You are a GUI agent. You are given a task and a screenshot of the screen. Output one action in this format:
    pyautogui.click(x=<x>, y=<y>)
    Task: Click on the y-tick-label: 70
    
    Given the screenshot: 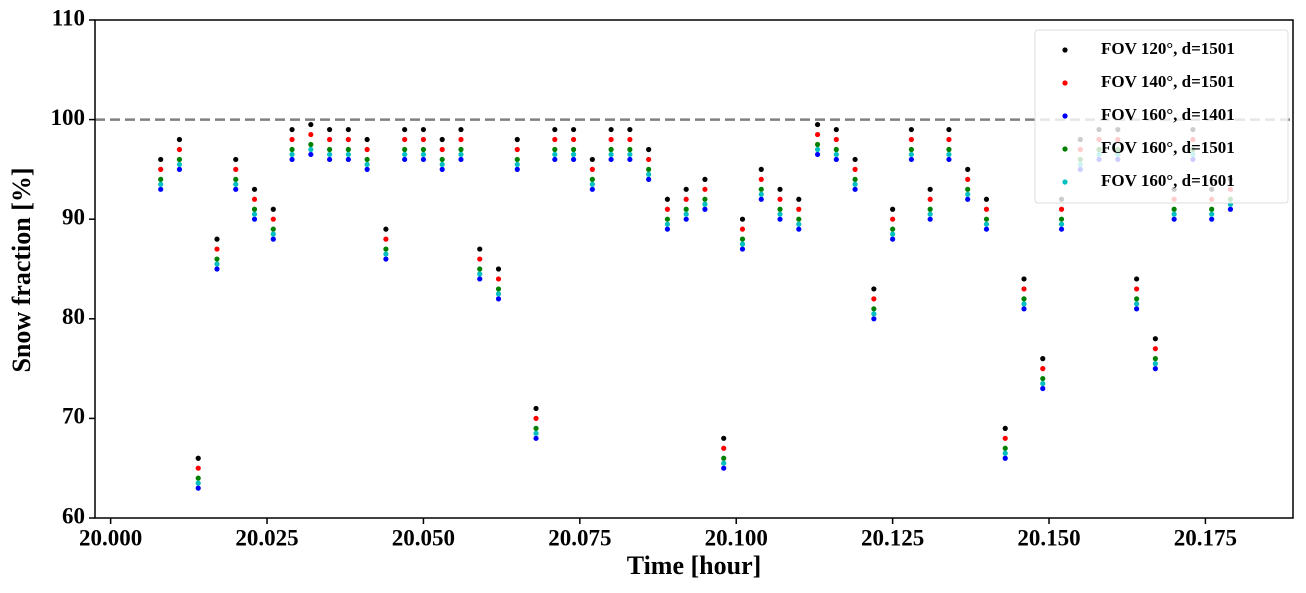 What is the action you would take?
    pyautogui.click(x=73, y=416)
    